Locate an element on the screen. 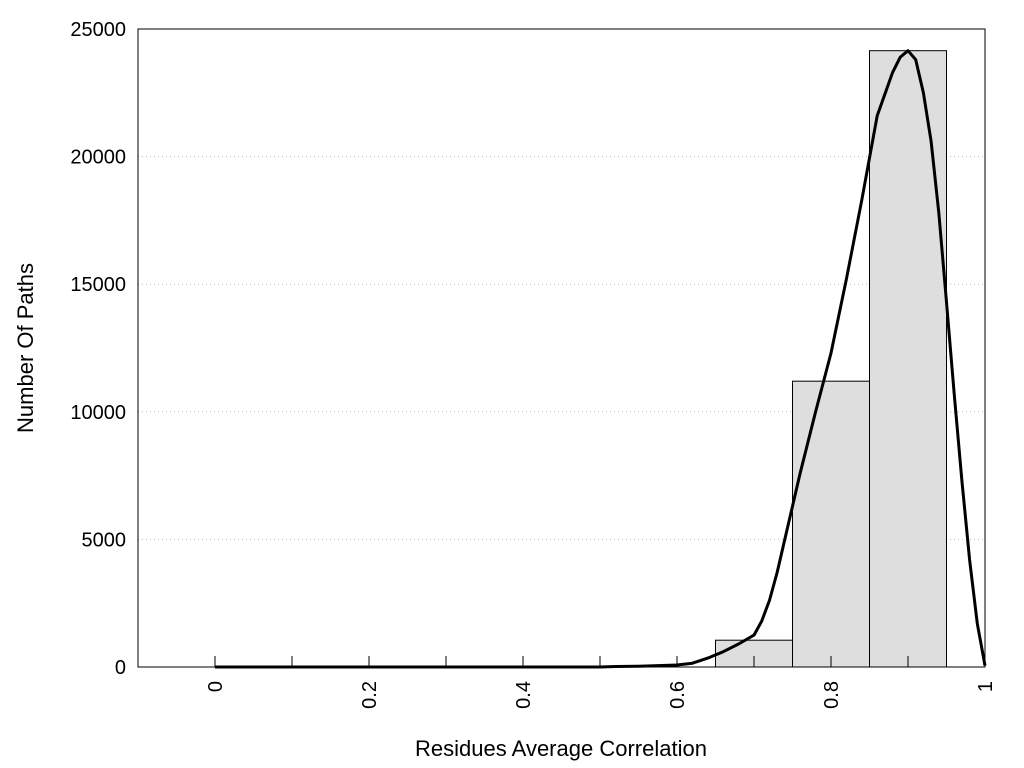 This screenshot has width=1024, height=768. y-tick-label: 10000 is located at coordinates (98, 413).